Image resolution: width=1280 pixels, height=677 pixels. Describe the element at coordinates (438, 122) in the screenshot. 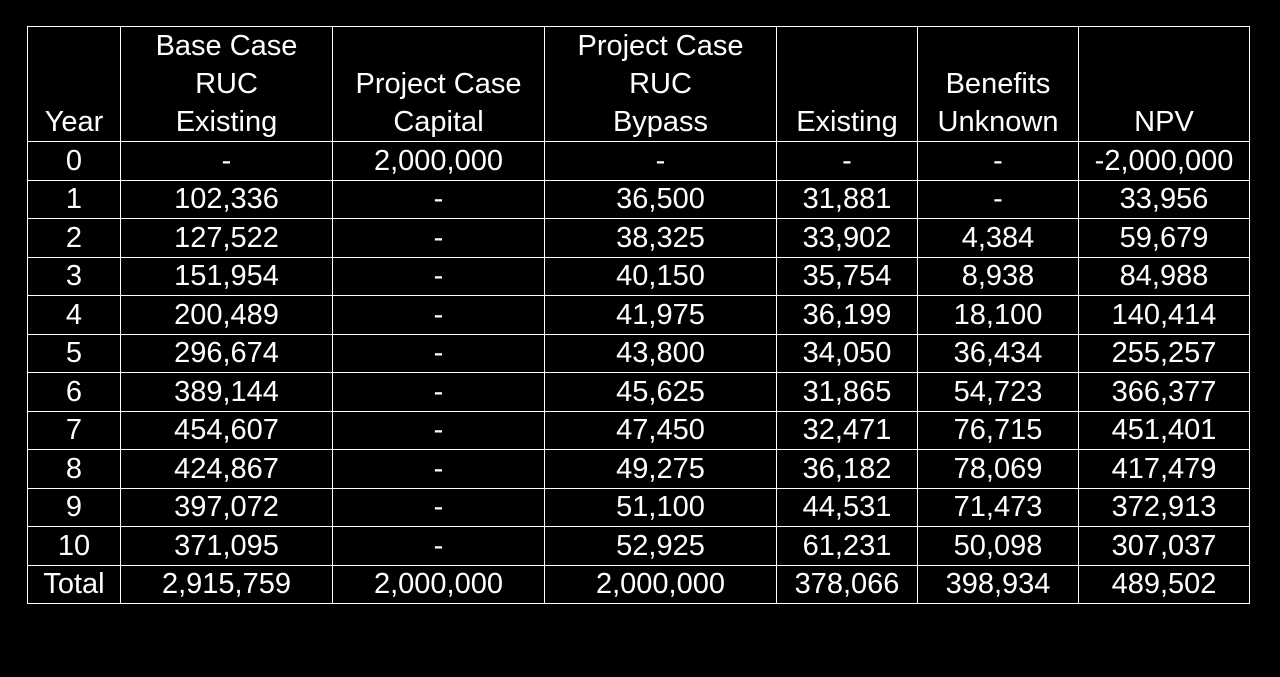

I see `column-header-line: Capital` at that location.